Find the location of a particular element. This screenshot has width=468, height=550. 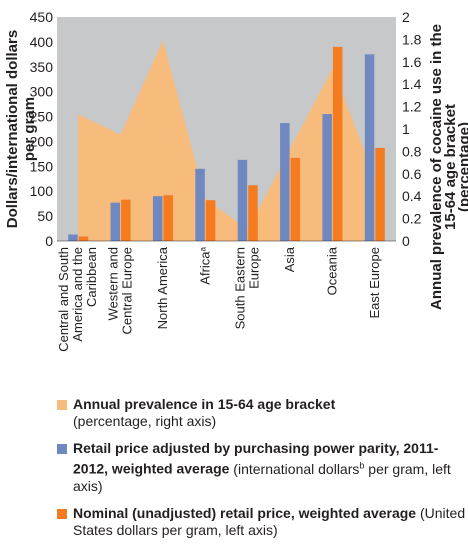

y-tick-label-0: 0 is located at coordinates (49, 241).